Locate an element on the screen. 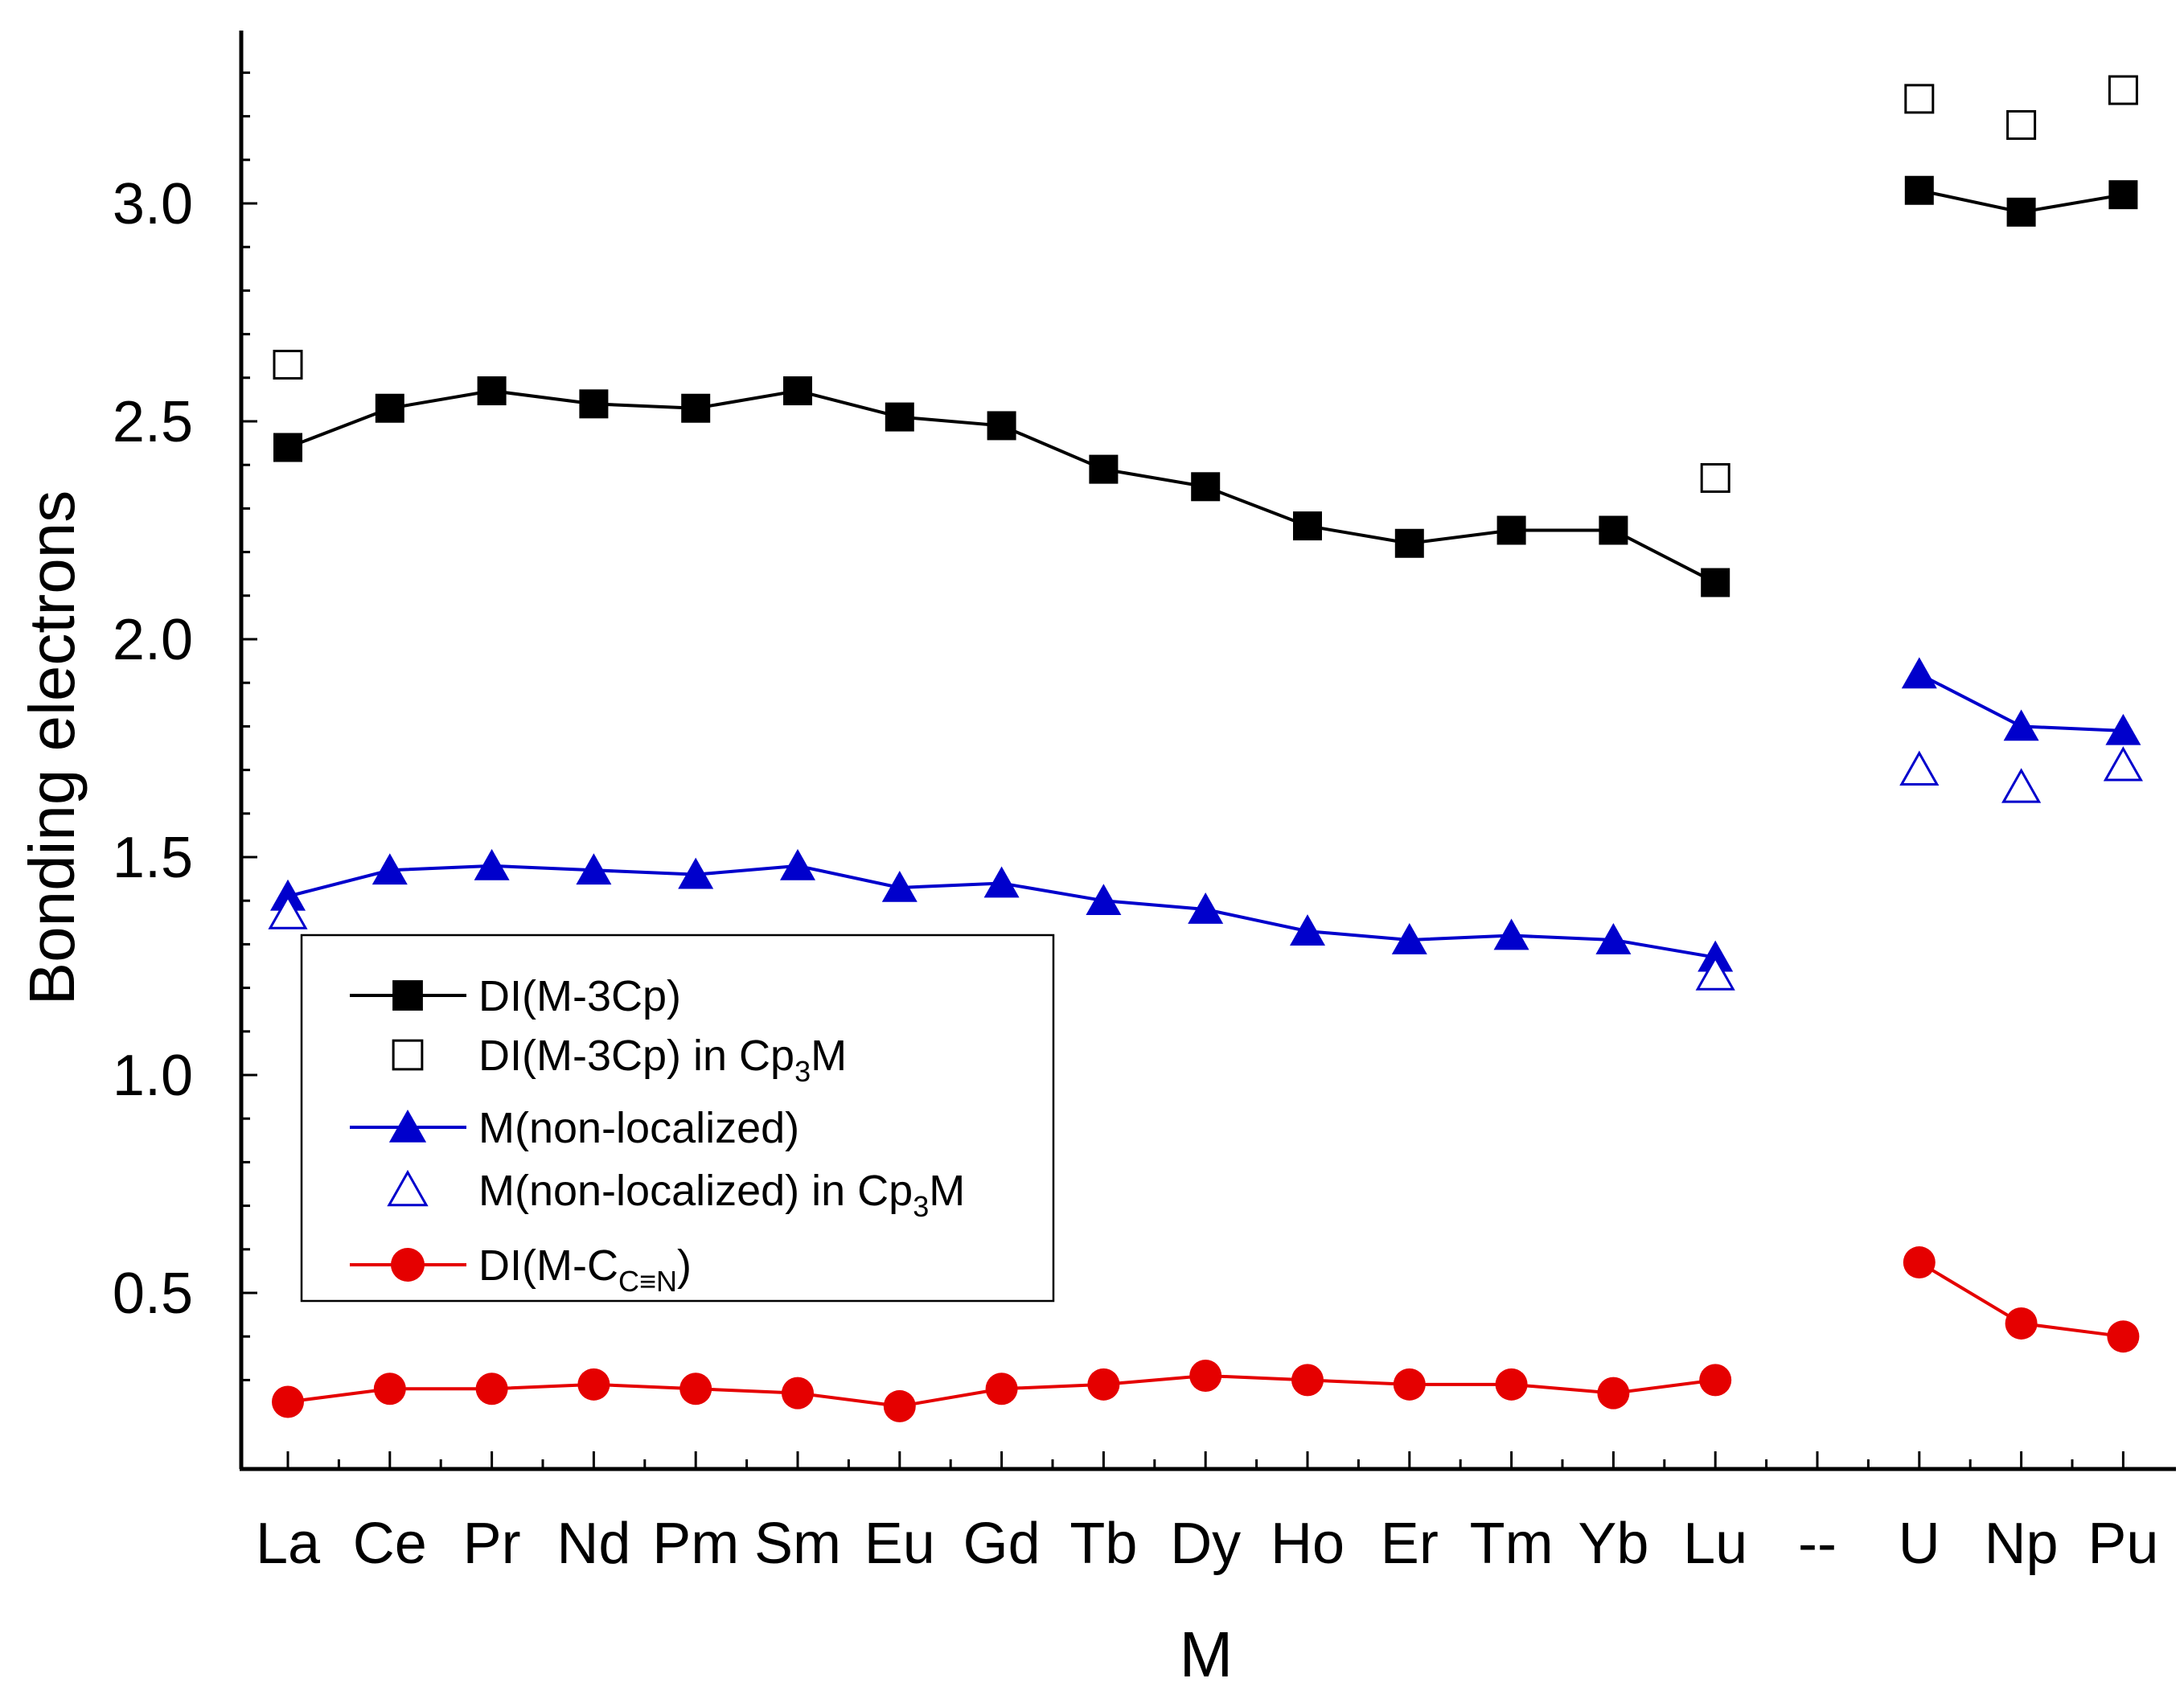  legend-entry: M(non-localized) is located at coordinates (574, 1128).